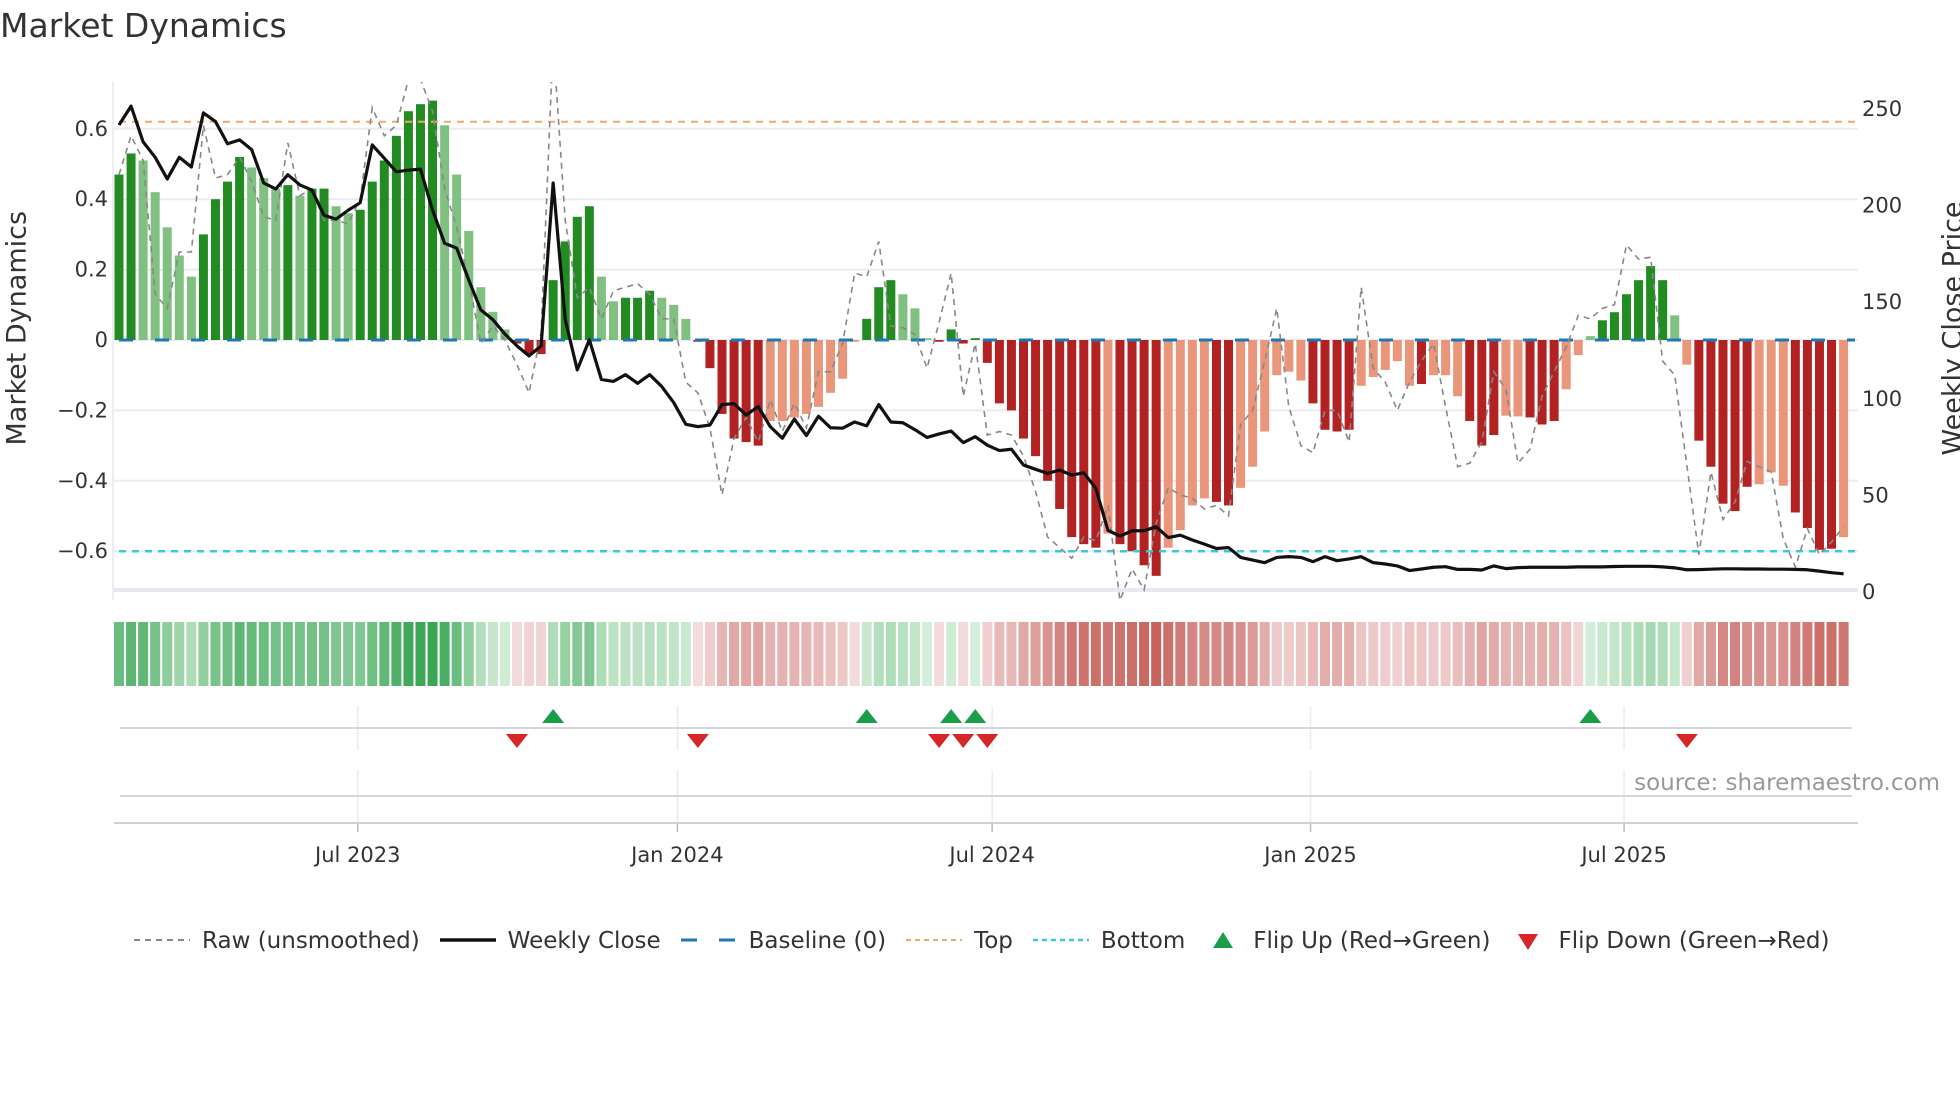  I want to click on legend-item-top: Top, so click(959, 941).